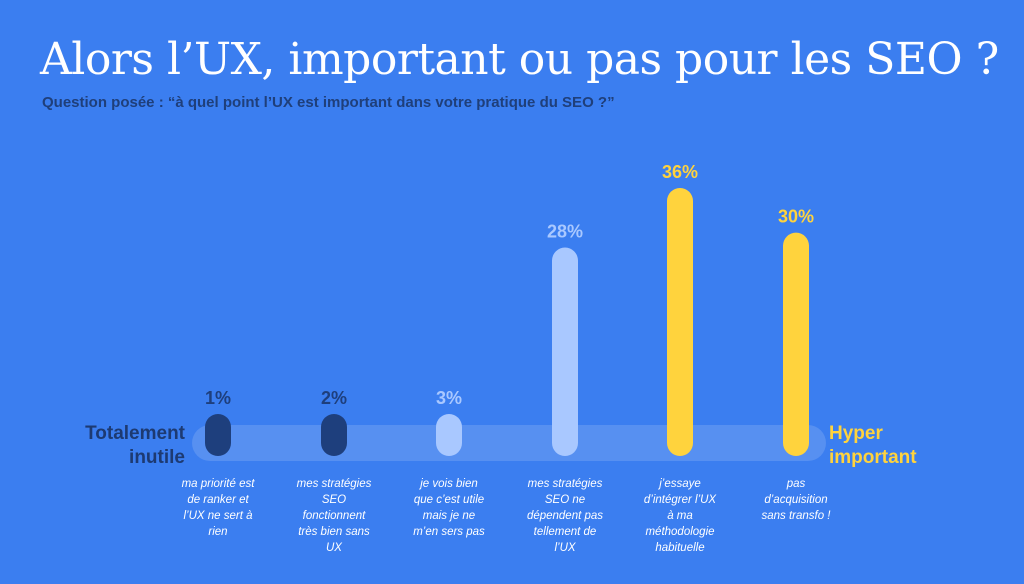 Image resolution: width=1024 pixels, height=584 pixels. Describe the element at coordinates (873, 446) in the screenshot. I see `scale-right-label: Hyper important` at that location.